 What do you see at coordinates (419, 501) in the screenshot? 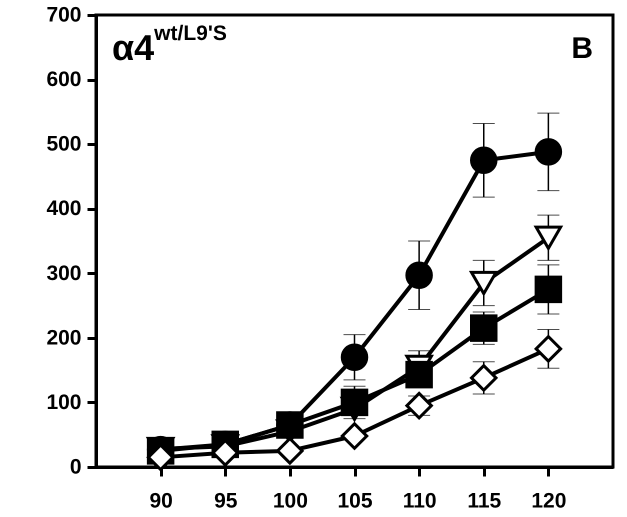
I see `x-tick-label: 110` at bounding box center [419, 501].